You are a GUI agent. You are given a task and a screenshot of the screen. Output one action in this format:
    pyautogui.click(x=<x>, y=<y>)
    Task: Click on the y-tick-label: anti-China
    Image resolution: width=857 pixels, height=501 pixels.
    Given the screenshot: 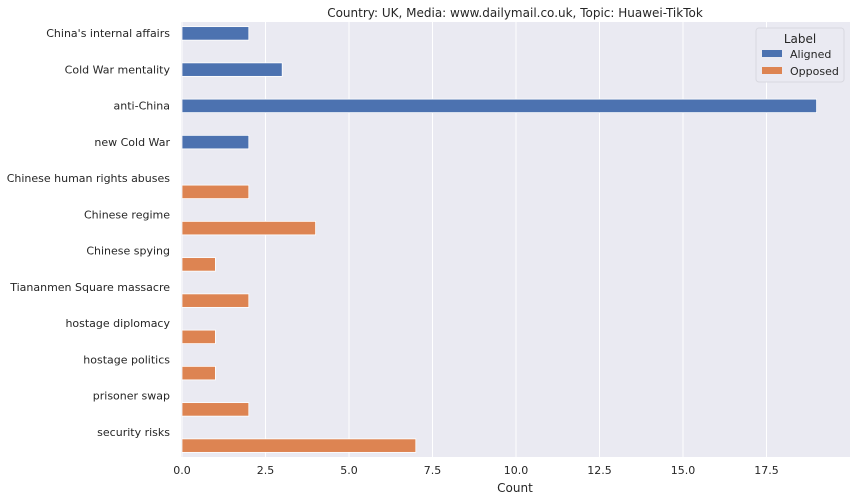 What is the action you would take?
    pyautogui.click(x=142, y=106)
    